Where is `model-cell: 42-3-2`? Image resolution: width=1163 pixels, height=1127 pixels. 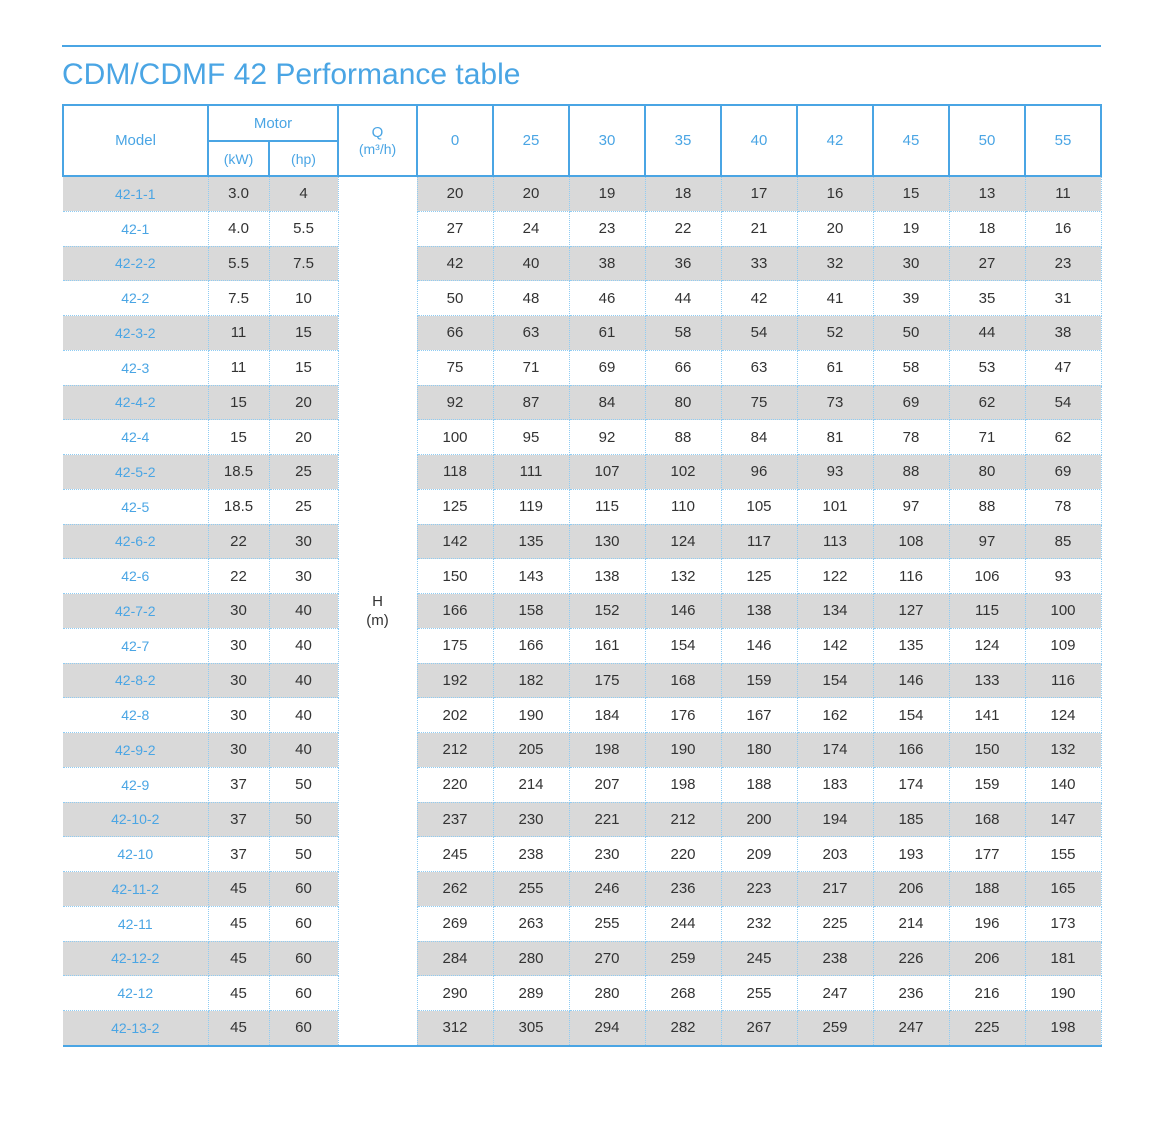 model-cell: 42-3-2 is located at coordinates (136, 333).